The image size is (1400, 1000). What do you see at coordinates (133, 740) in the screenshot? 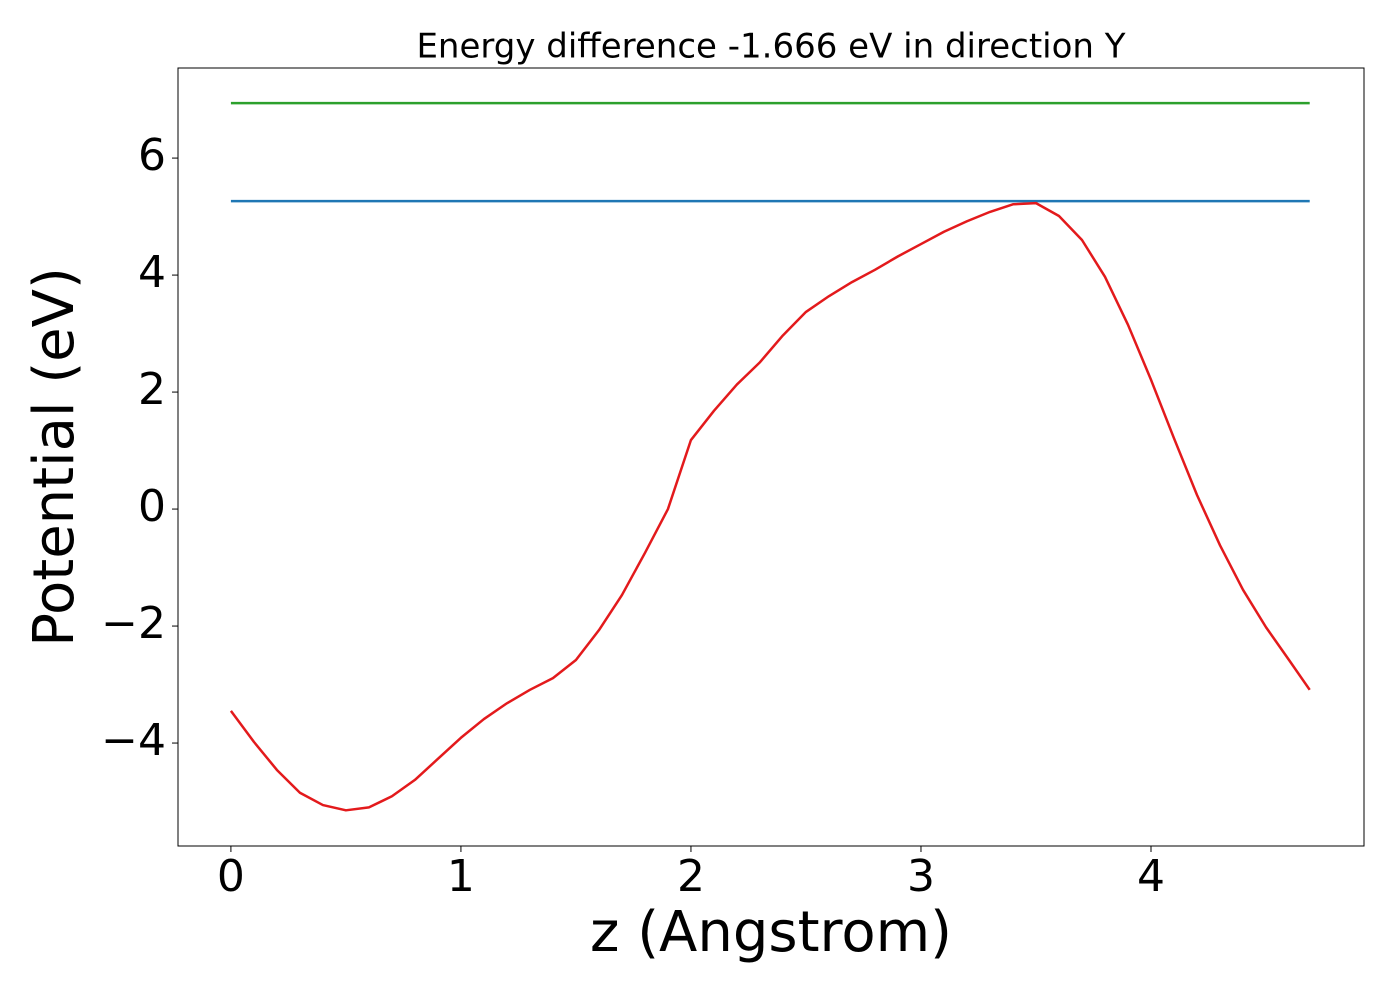
I see `y-tick-label: −4` at bounding box center [133, 740].